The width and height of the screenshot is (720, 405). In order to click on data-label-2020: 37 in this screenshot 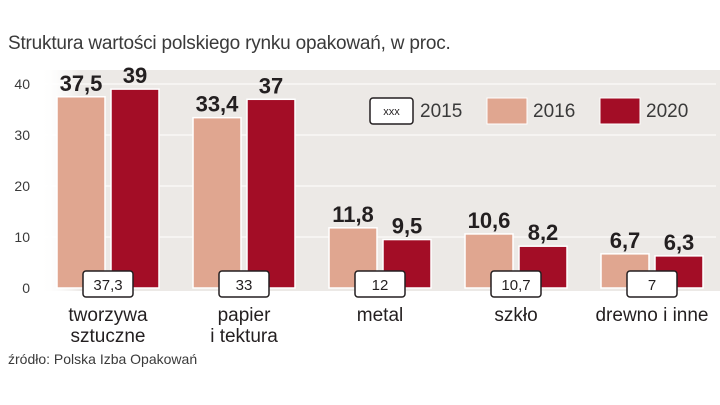, I will do `click(271, 85)`.